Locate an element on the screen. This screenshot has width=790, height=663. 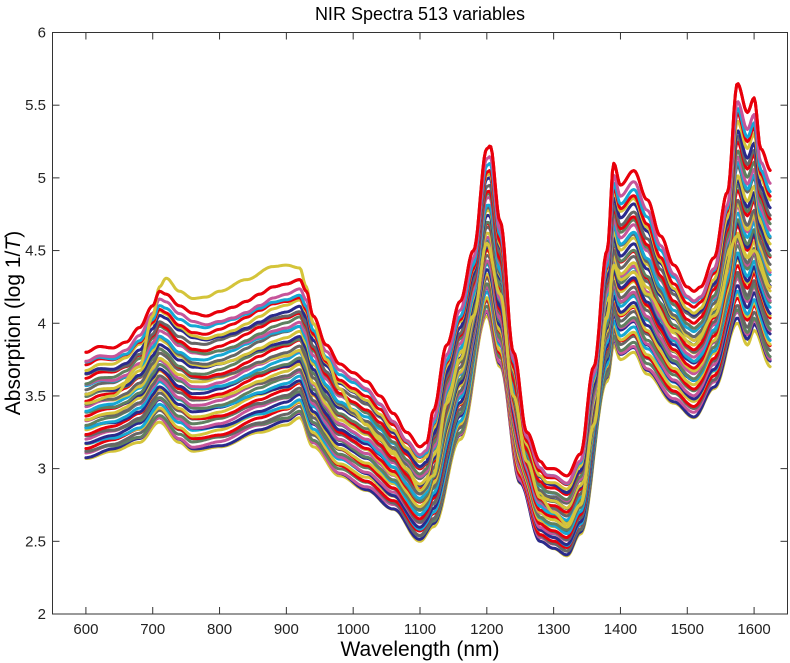
x-tick-label: 1200 is located at coordinates (486, 629).